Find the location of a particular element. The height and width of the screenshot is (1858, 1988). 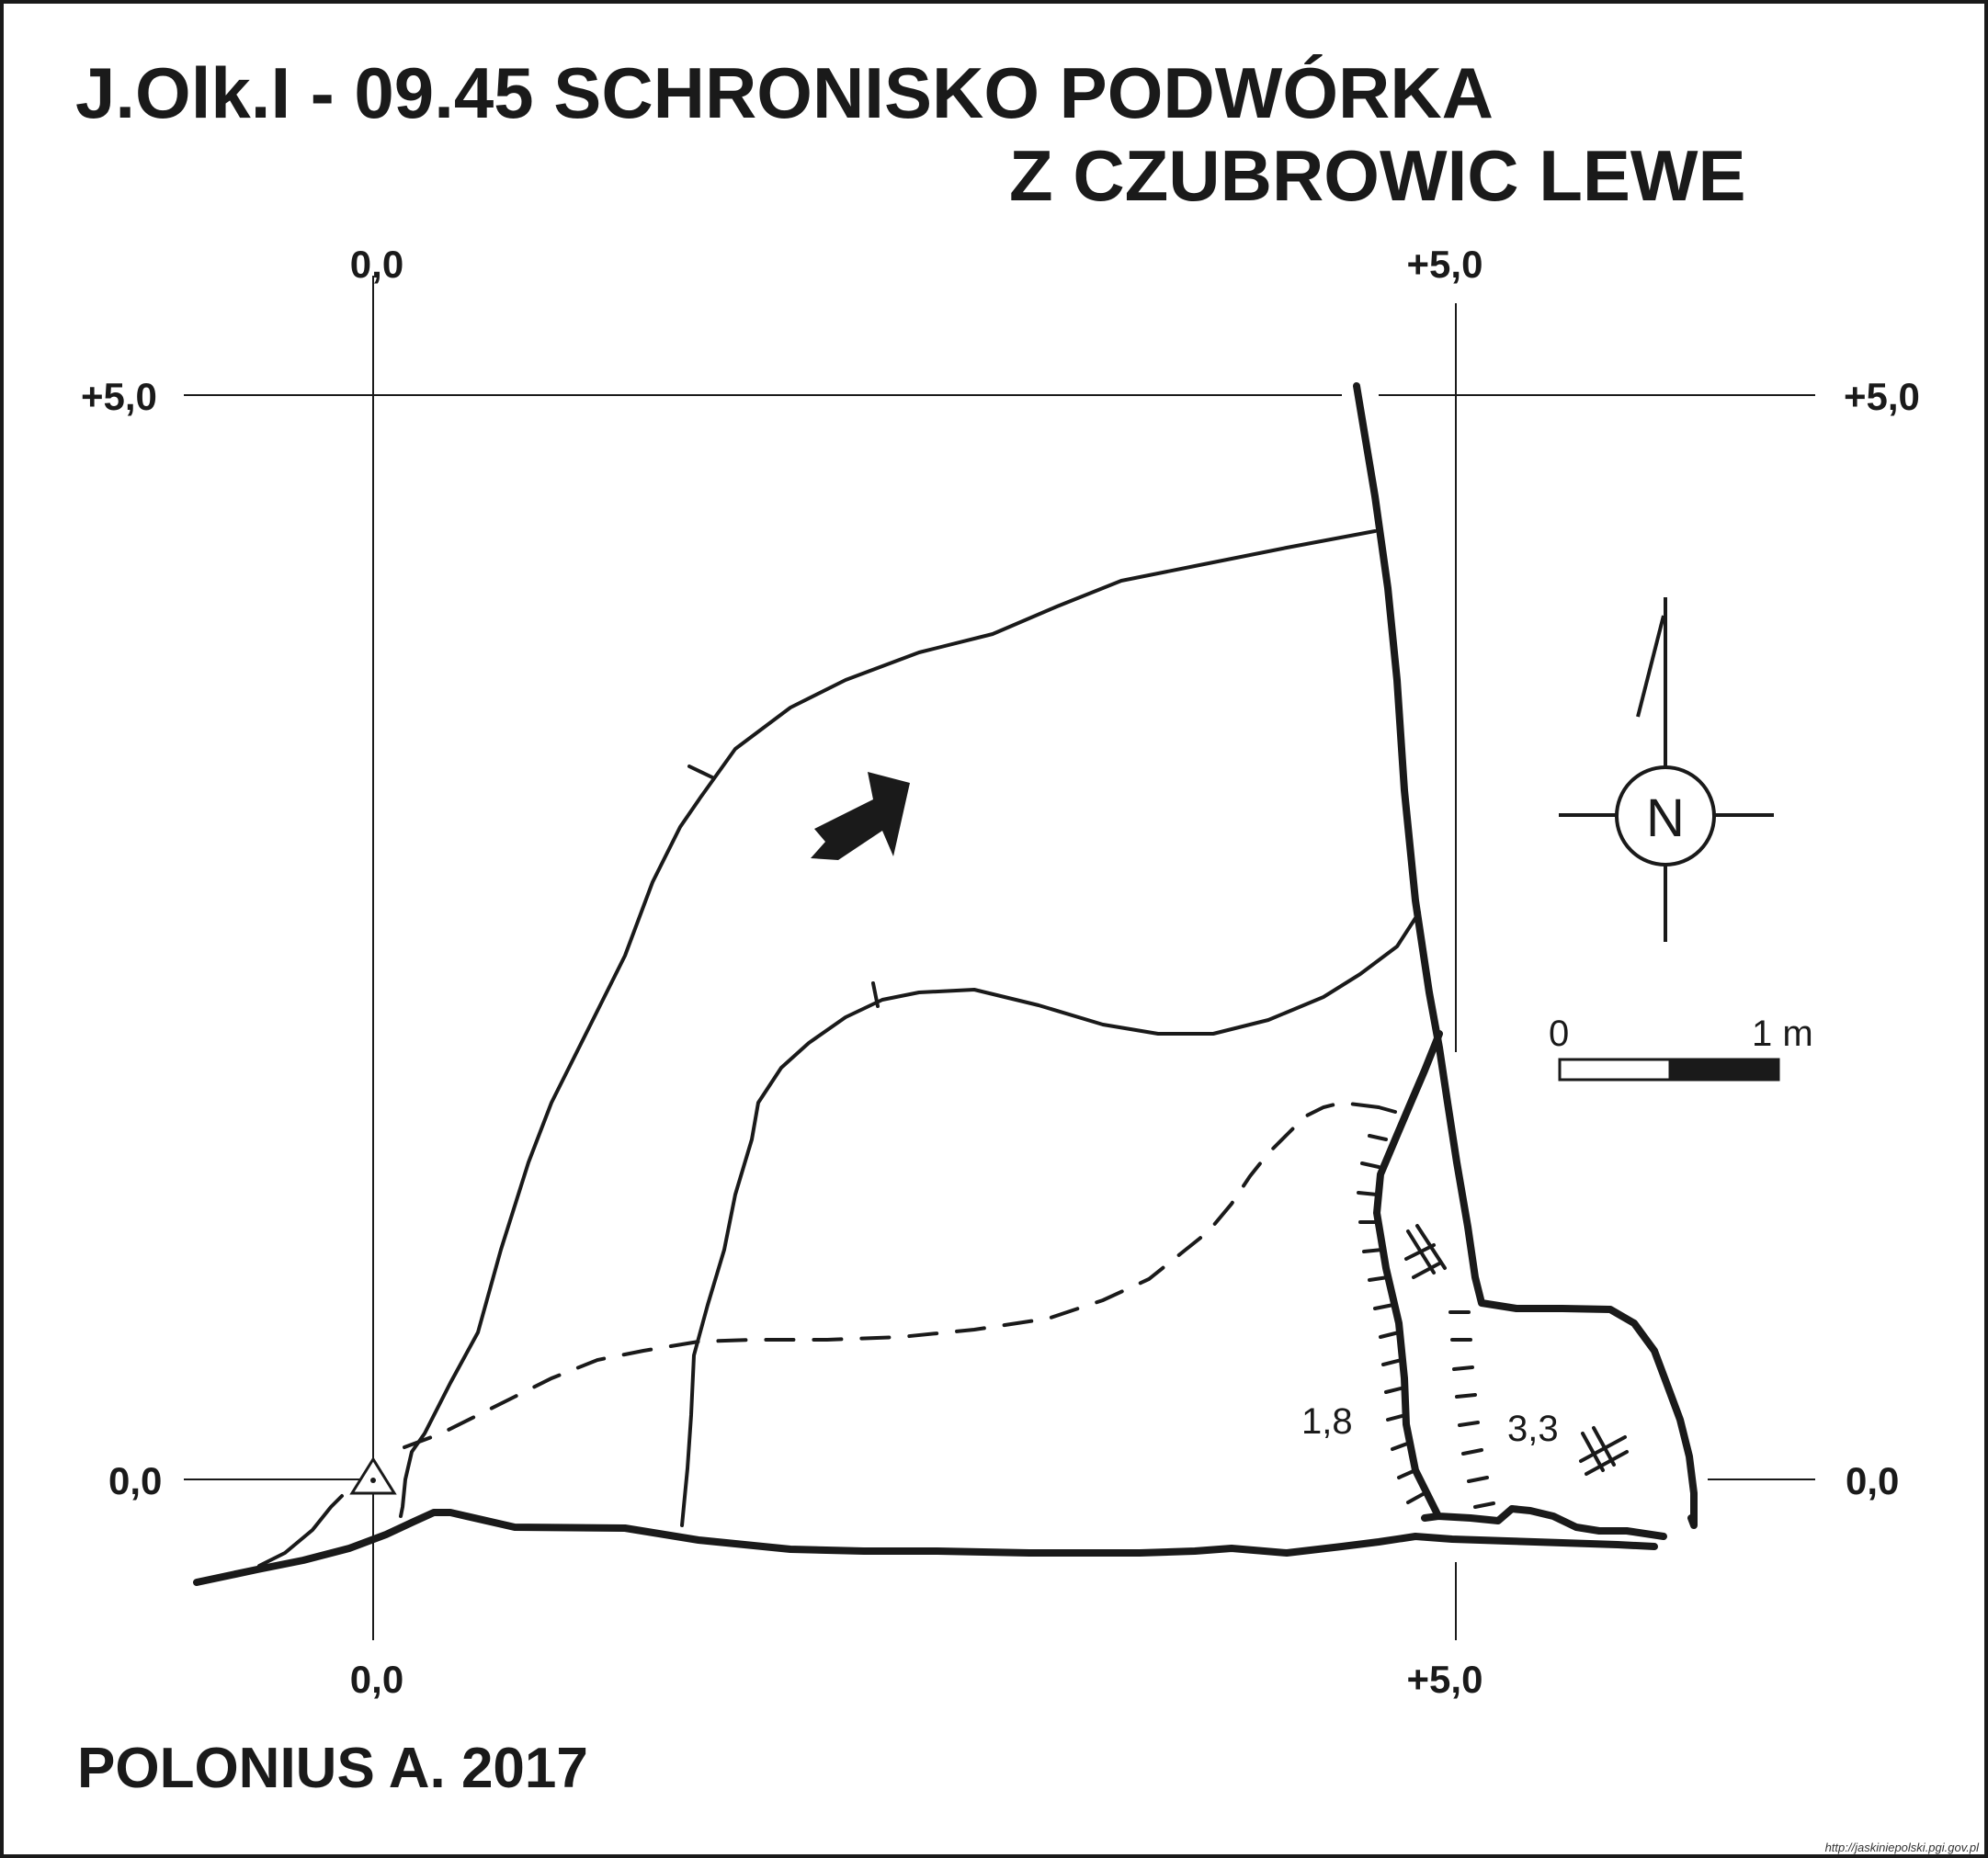

contour-inner-ceiling is located at coordinates (1050, 1219).